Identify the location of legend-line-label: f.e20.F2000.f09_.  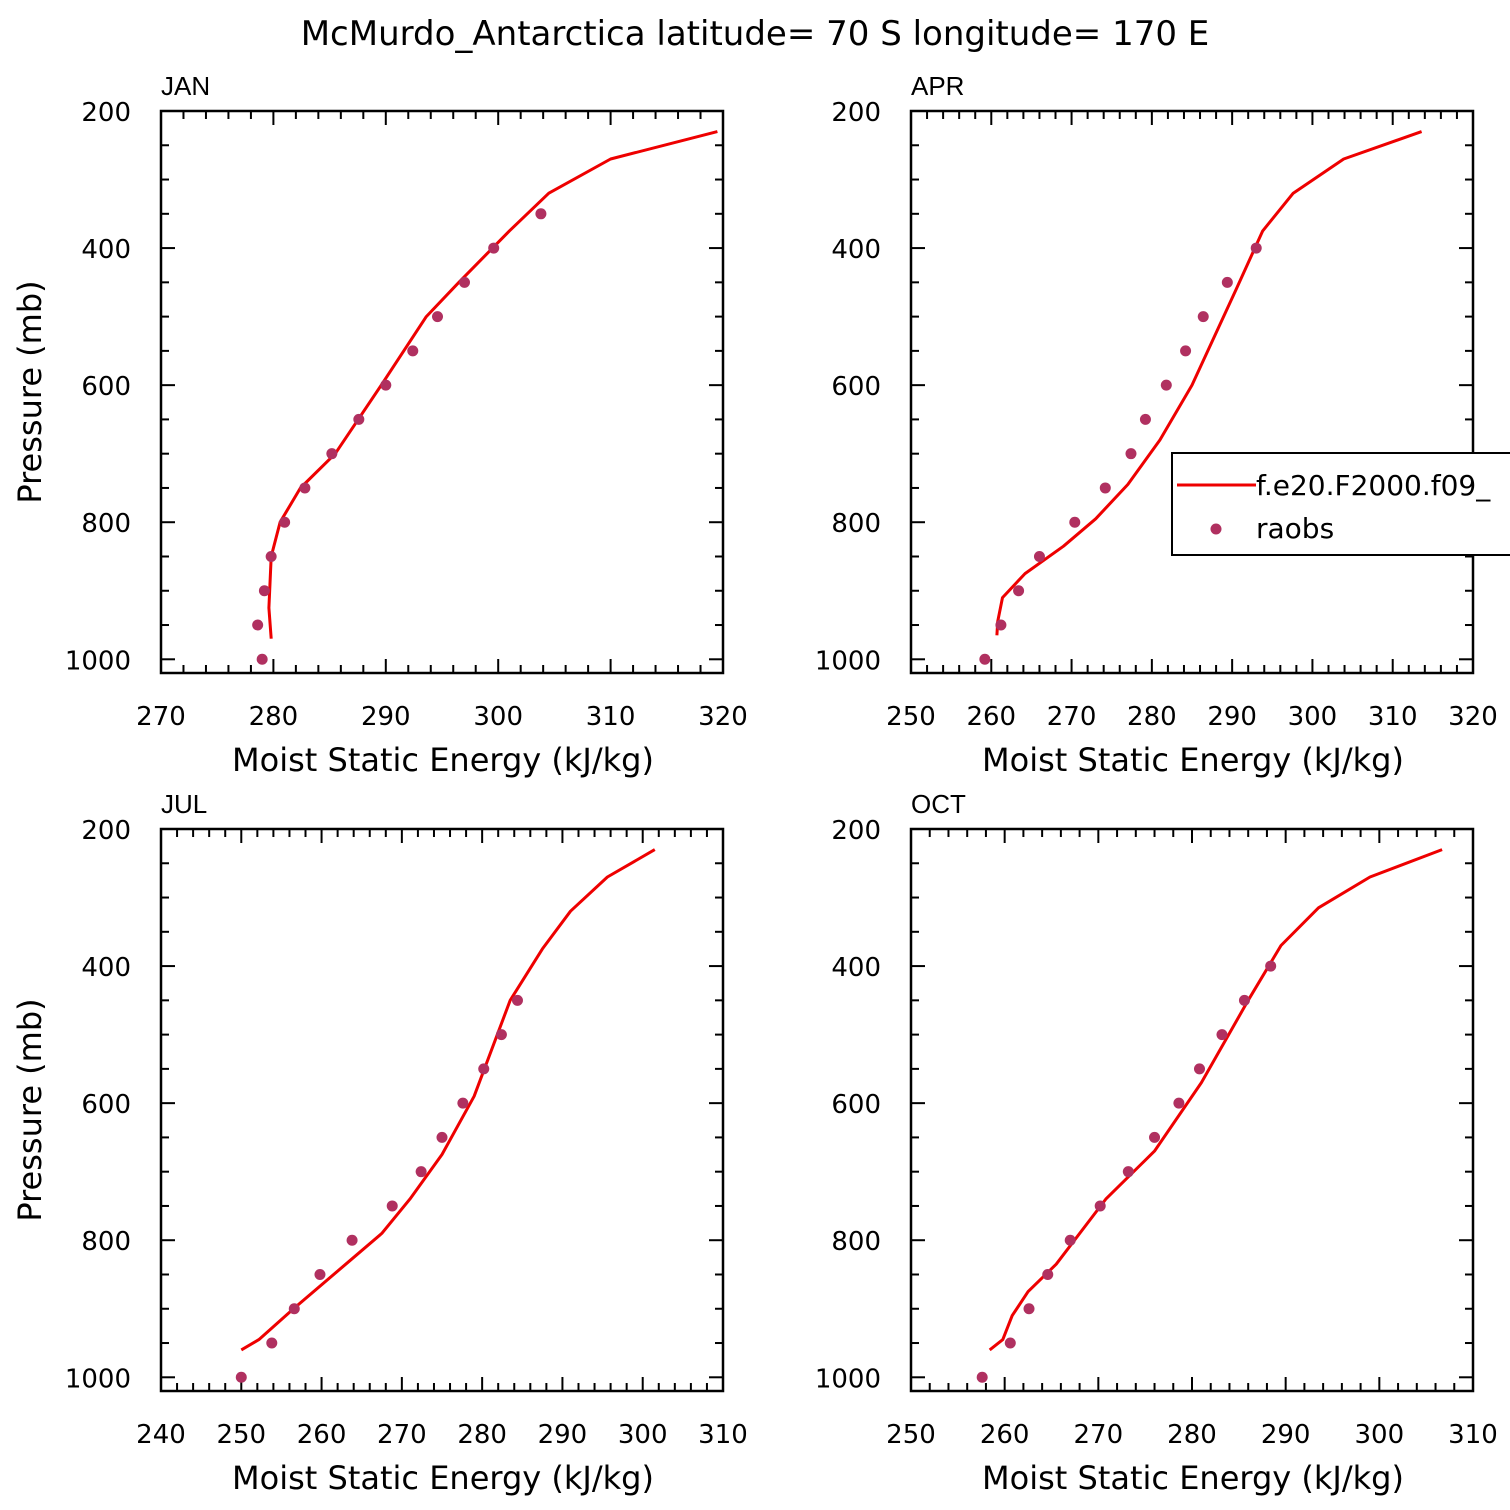
(1373, 485).